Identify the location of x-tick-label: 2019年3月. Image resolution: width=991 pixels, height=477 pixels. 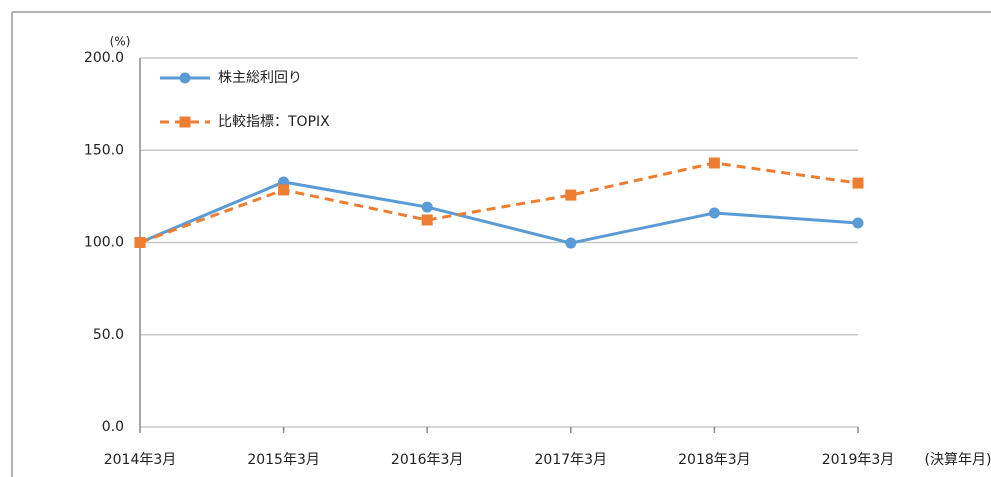
(858, 460).